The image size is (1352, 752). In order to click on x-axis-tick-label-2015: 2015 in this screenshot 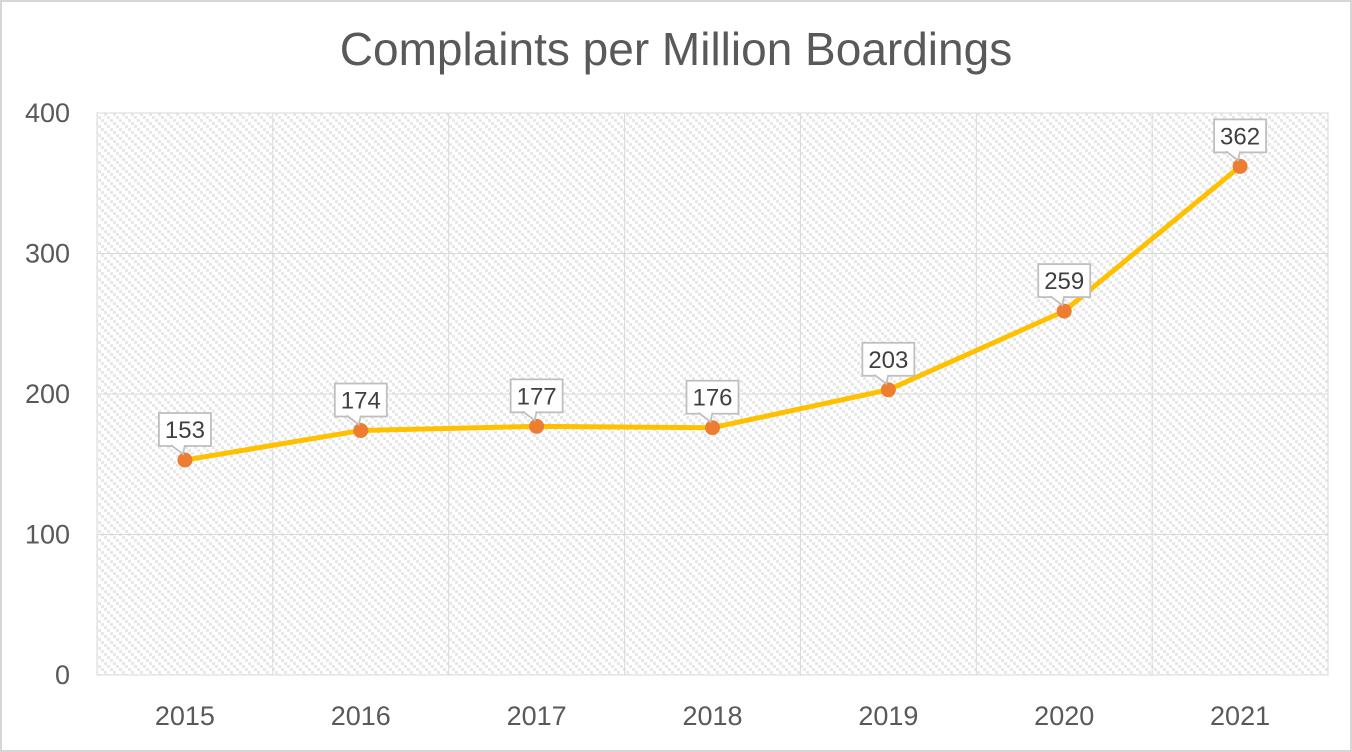, I will do `click(185, 716)`.